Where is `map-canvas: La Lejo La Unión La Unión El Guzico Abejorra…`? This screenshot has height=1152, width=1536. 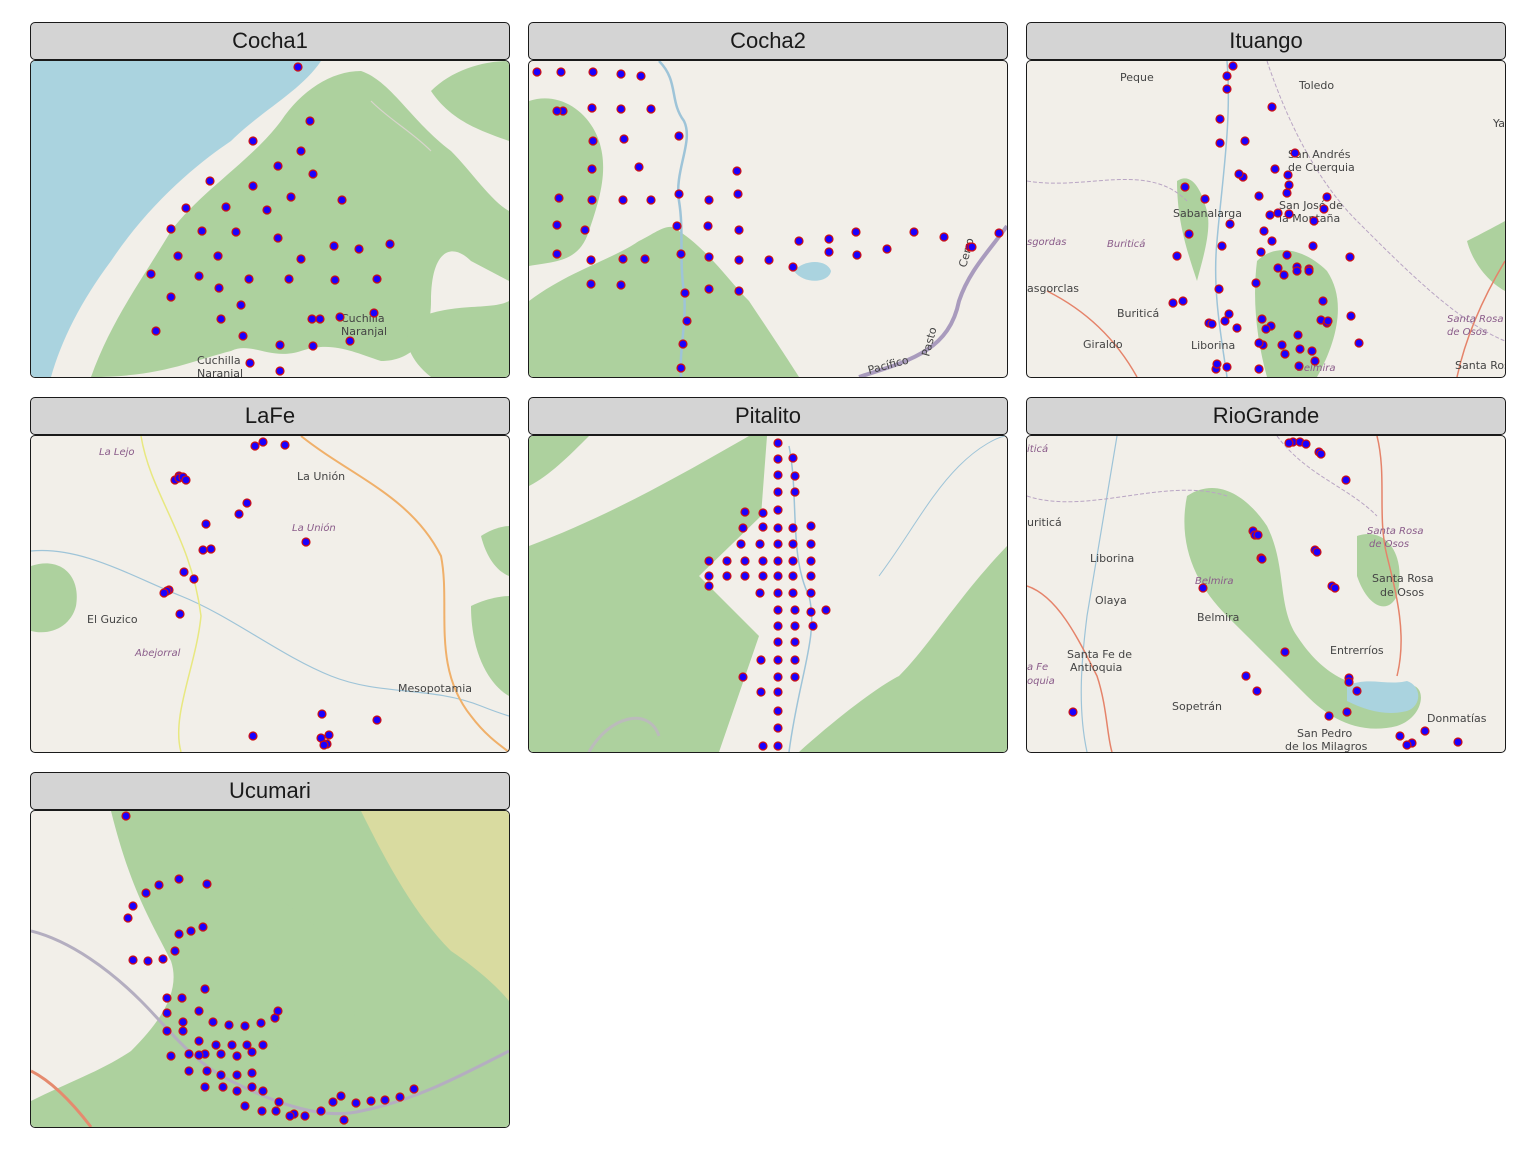 map-canvas: La Lejo La Unión La Unión El Guzico Abejorra… is located at coordinates (270, 594).